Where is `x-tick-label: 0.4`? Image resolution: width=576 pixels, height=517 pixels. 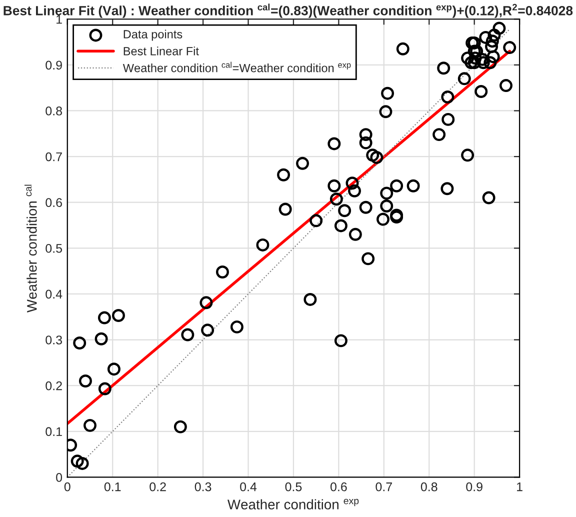 x-tick-label: 0.4 is located at coordinates (248, 487).